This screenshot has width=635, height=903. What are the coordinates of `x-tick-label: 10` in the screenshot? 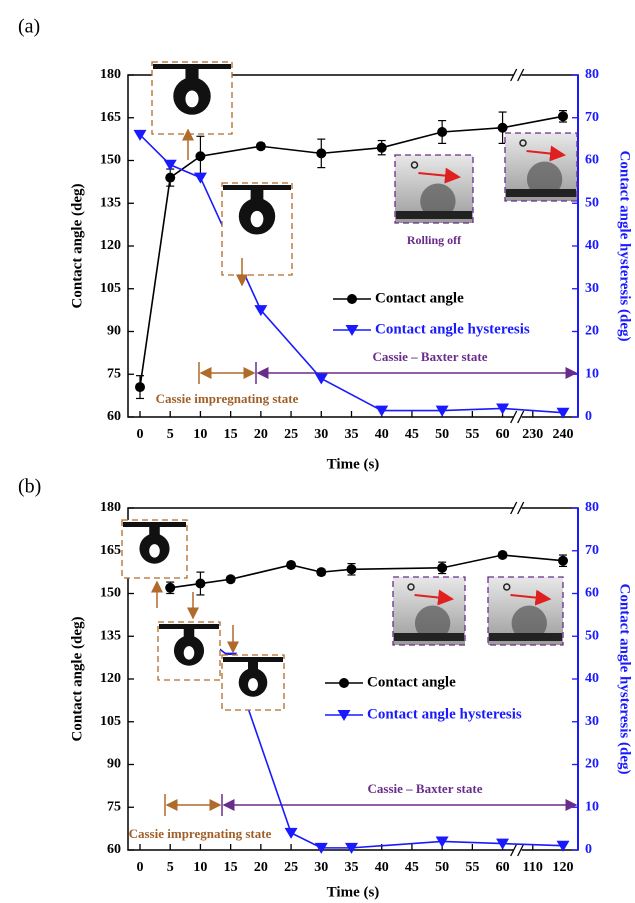 It's located at (200, 867).